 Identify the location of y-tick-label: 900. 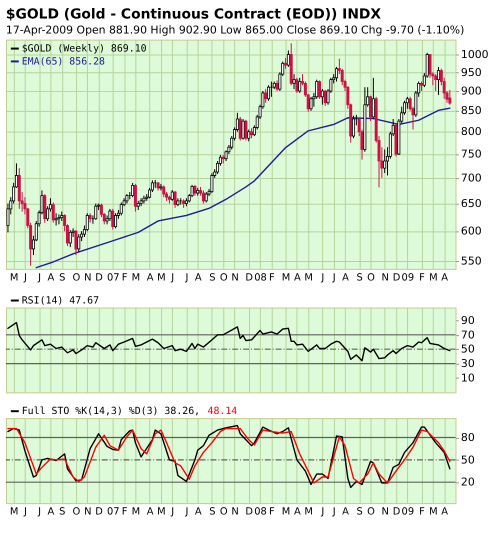
(471, 91).